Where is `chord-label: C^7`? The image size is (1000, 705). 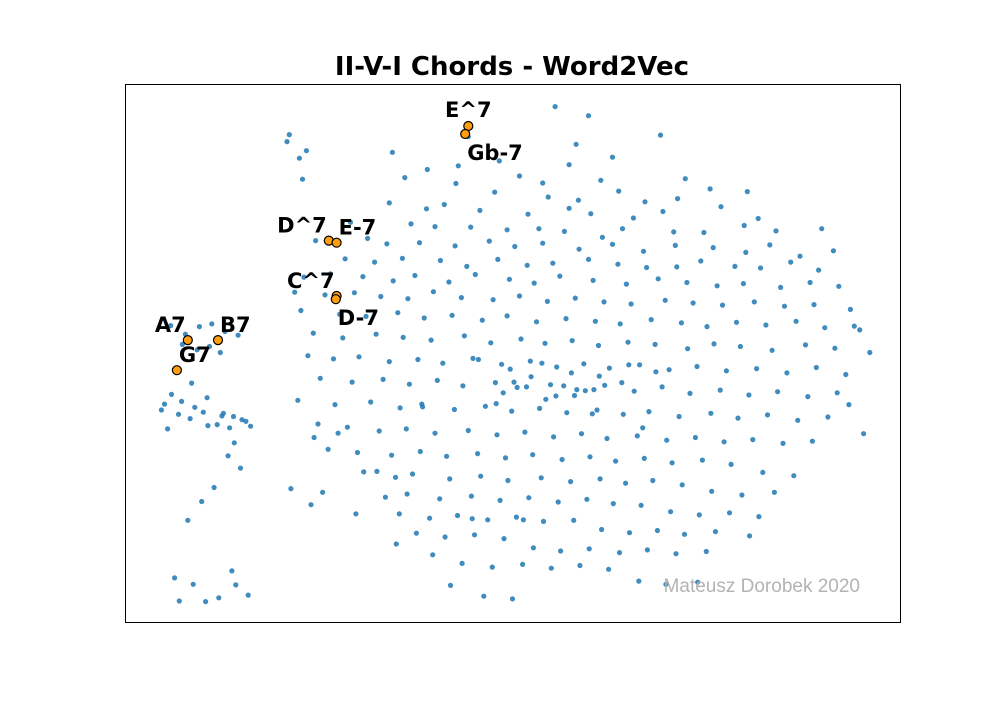 chord-label: C^7 is located at coordinates (311, 281).